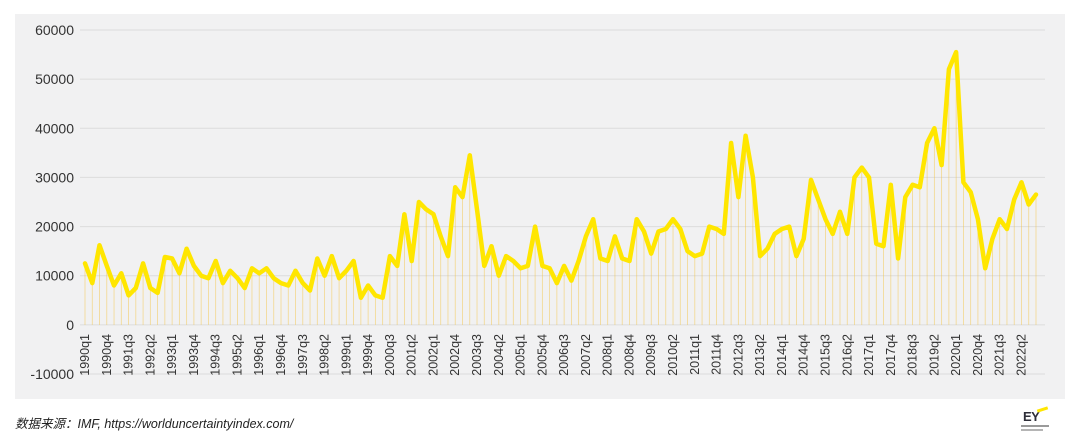  What do you see at coordinates (346, 355) in the screenshot?
I see `x-tick-label: 1999q1` at bounding box center [346, 355].